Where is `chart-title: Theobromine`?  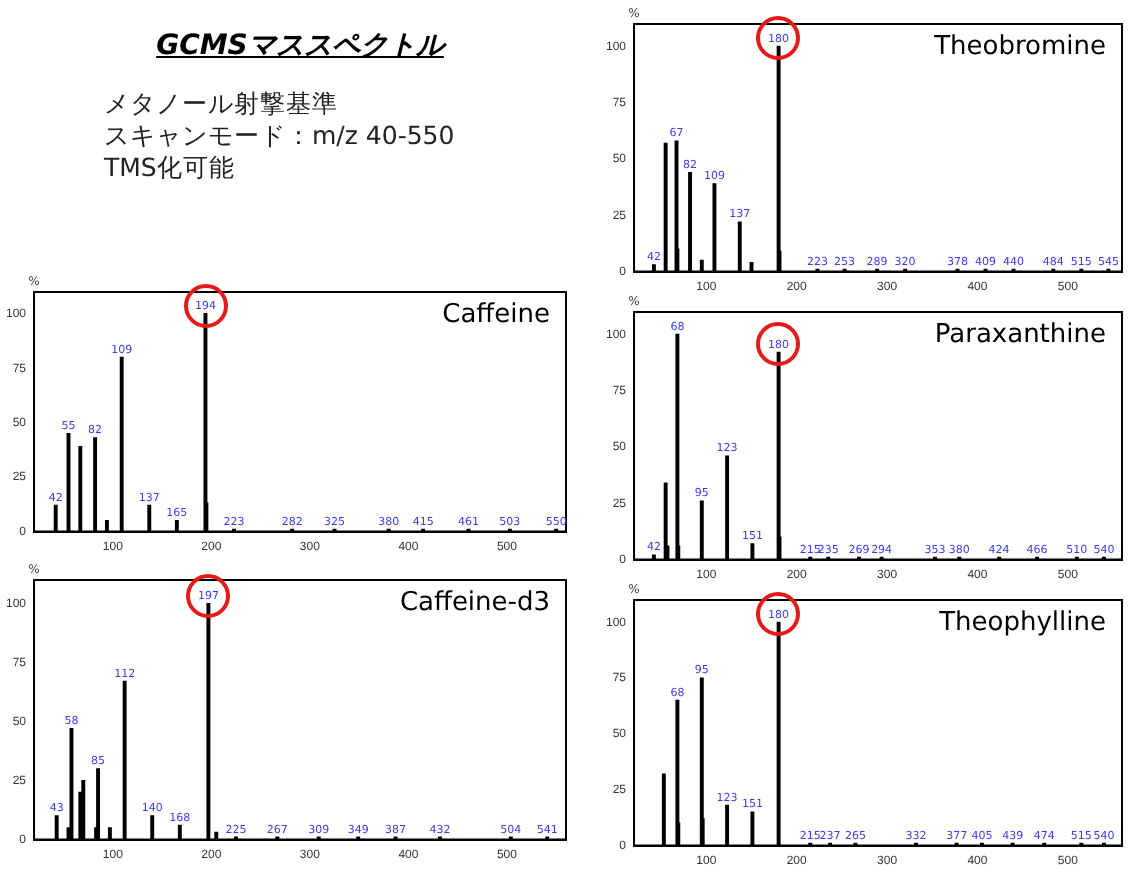
chart-title: Theobromine is located at coordinates (1019, 46).